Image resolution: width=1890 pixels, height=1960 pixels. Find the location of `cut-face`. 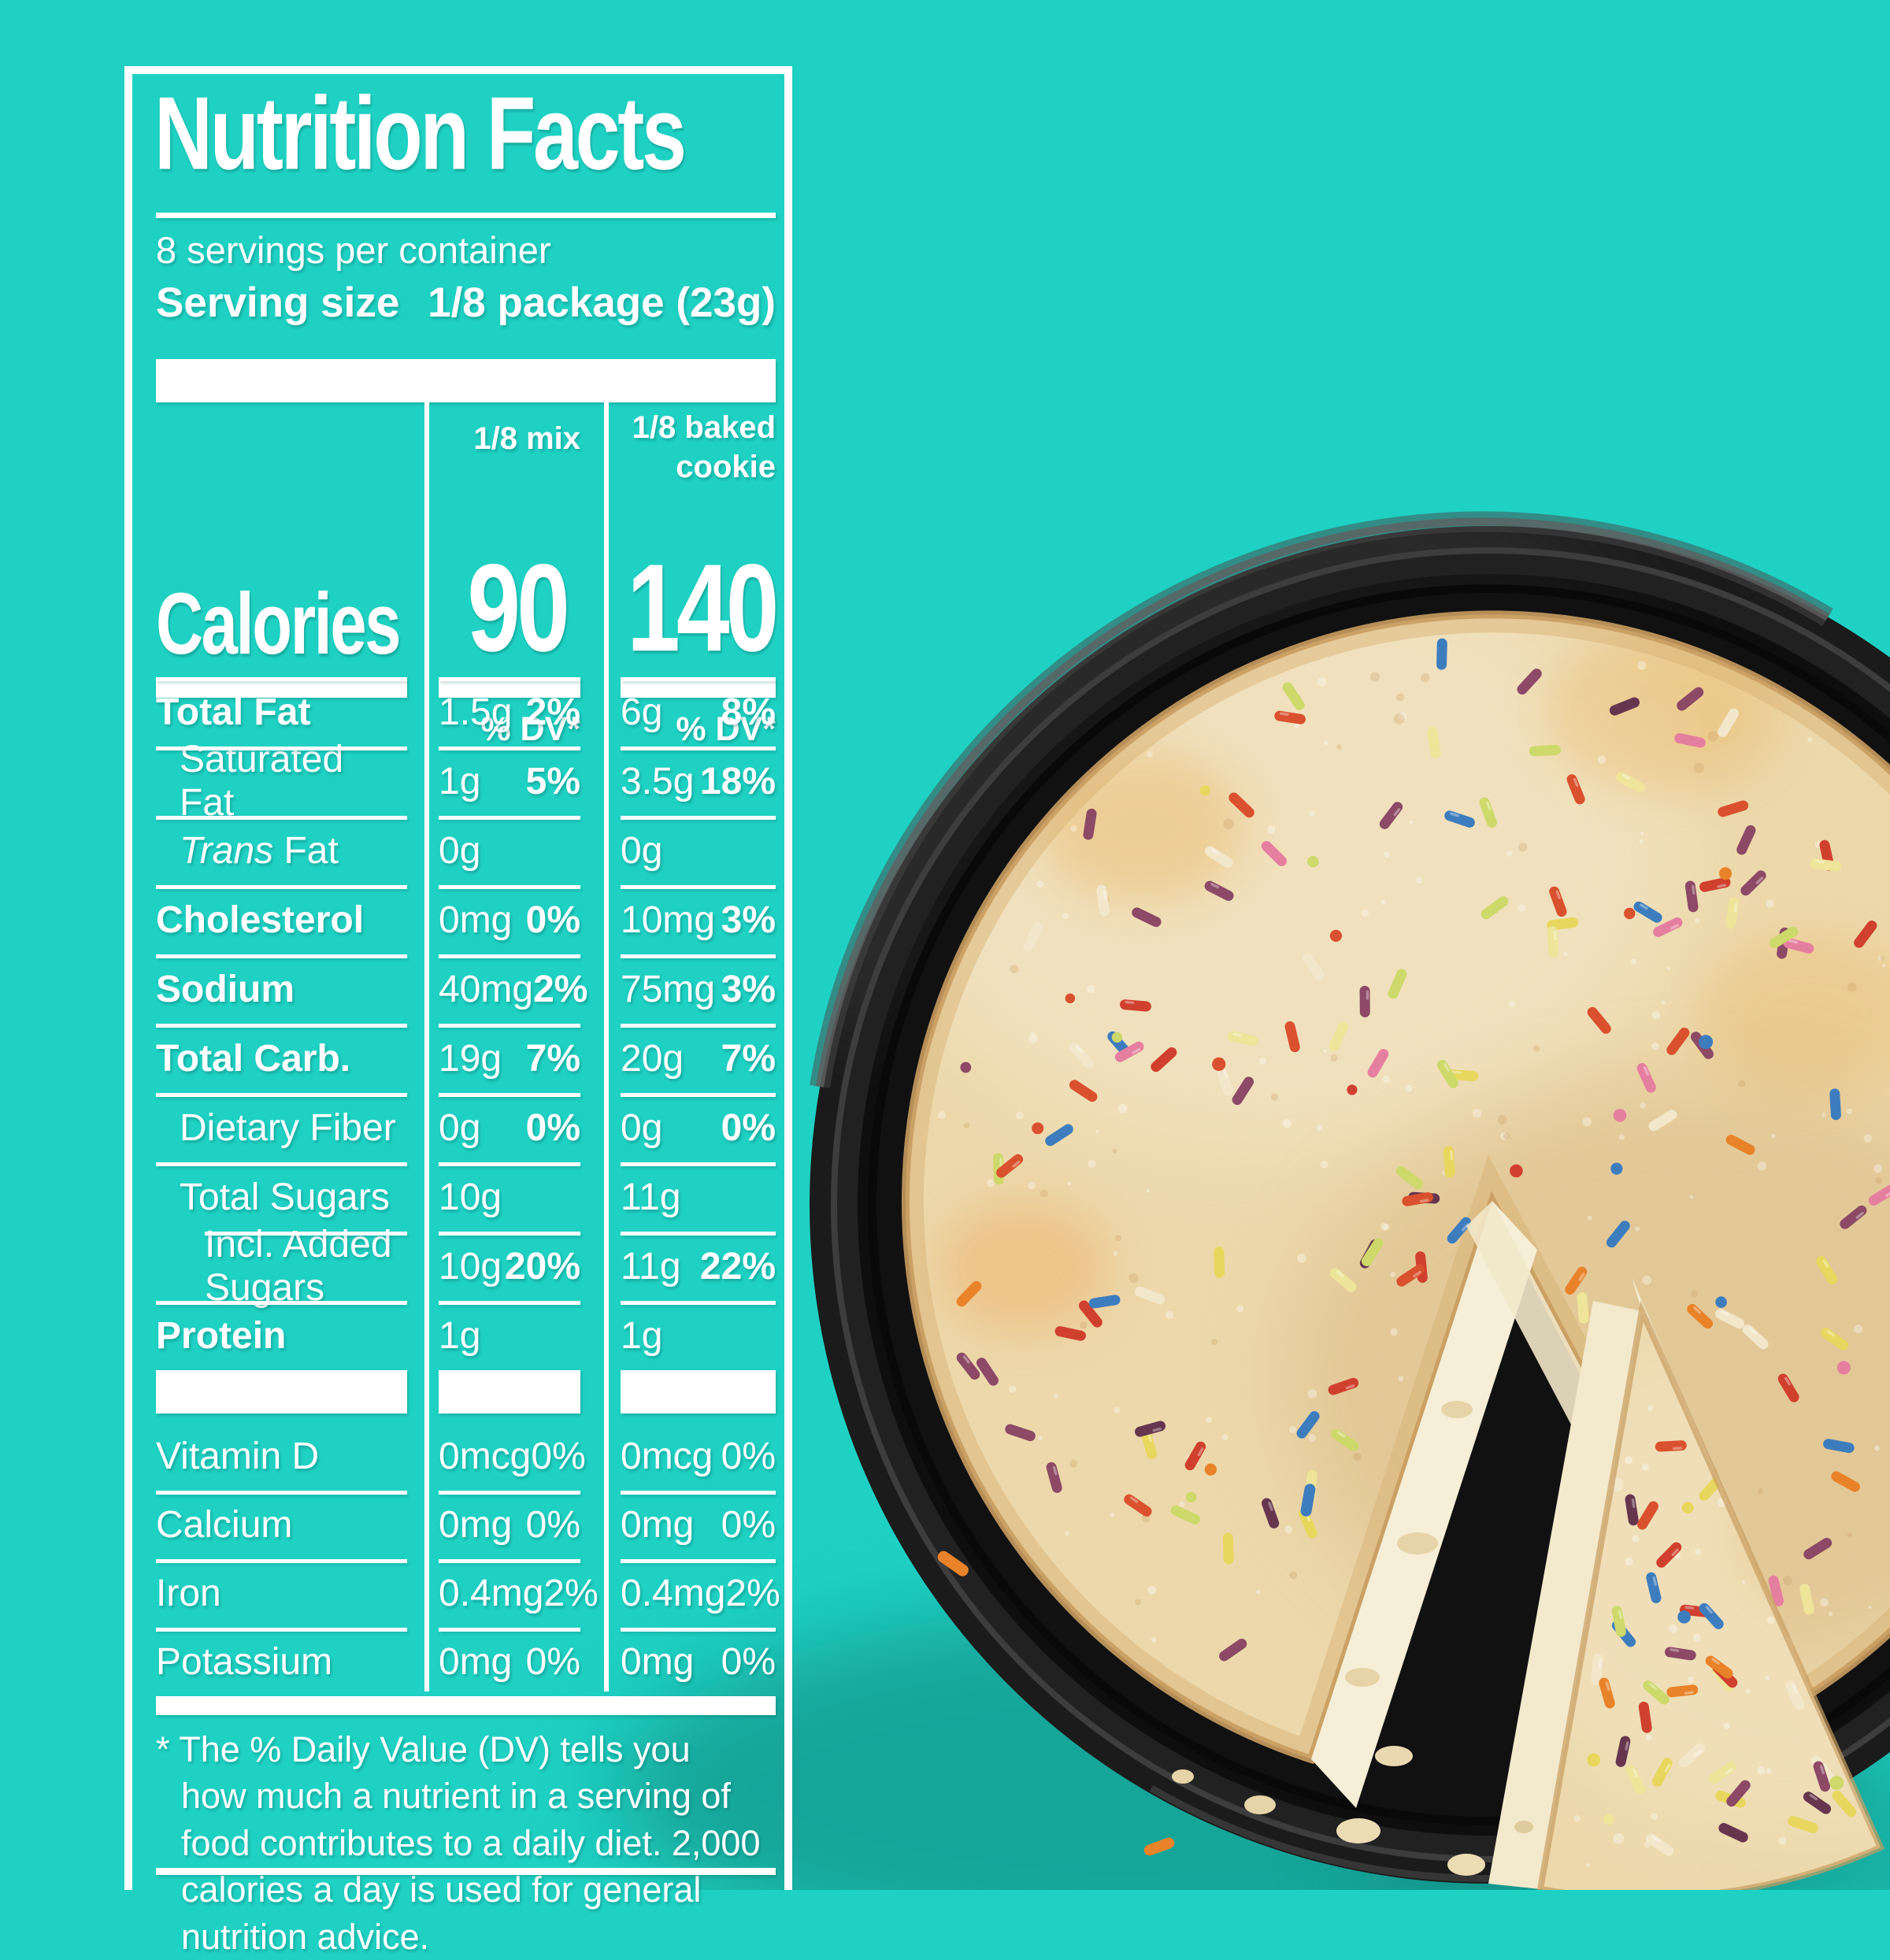

cut-face is located at coordinates (1424, 1504).